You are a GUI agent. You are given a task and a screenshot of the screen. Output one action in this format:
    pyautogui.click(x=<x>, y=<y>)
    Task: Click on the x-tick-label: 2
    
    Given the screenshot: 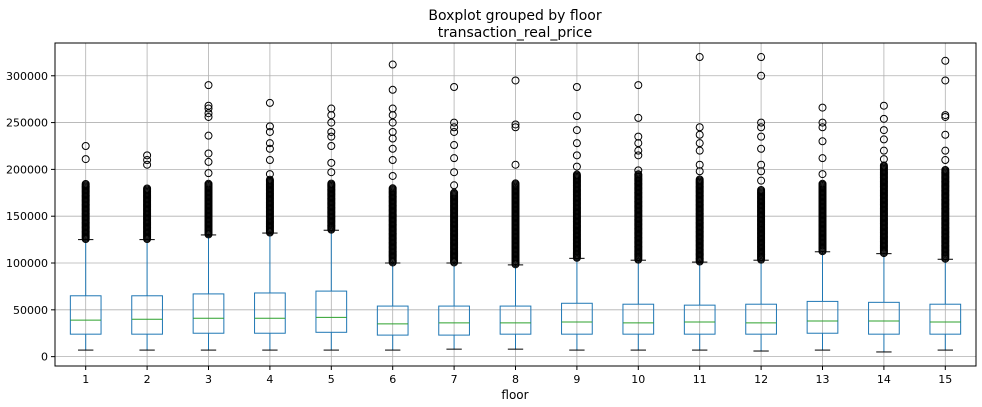 What is the action you would take?
    pyautogui.click(x=147, y=379)
    